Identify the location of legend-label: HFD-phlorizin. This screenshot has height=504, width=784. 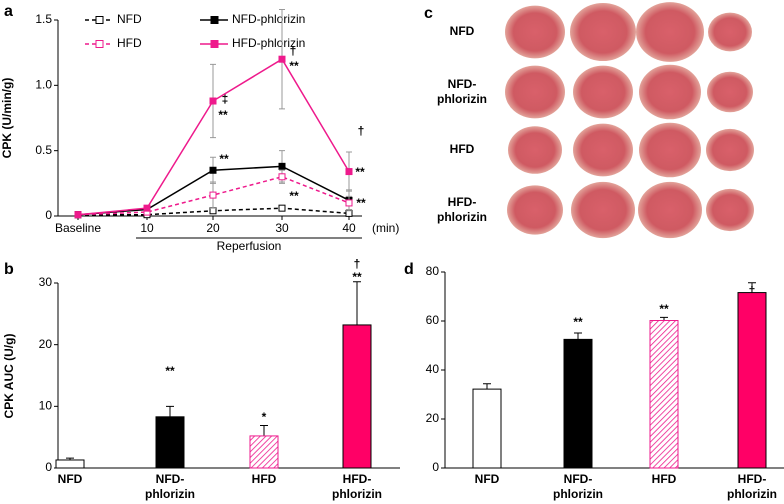
(268, 43).